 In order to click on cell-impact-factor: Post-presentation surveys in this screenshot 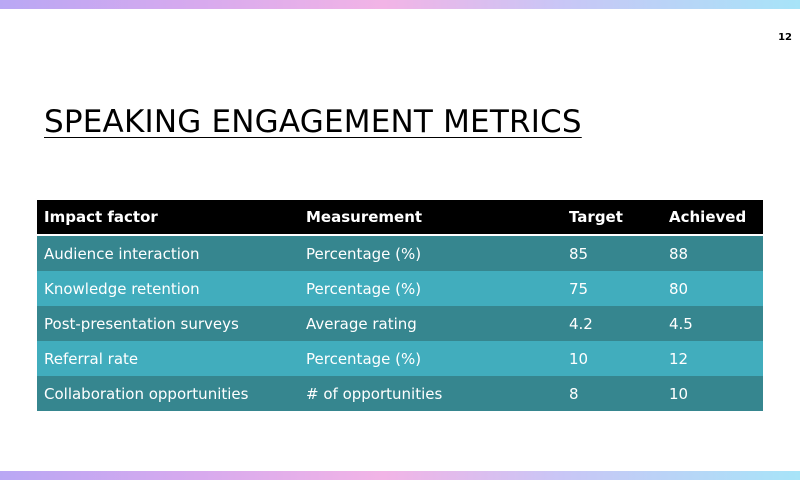, I will do `click(141, 323)`.